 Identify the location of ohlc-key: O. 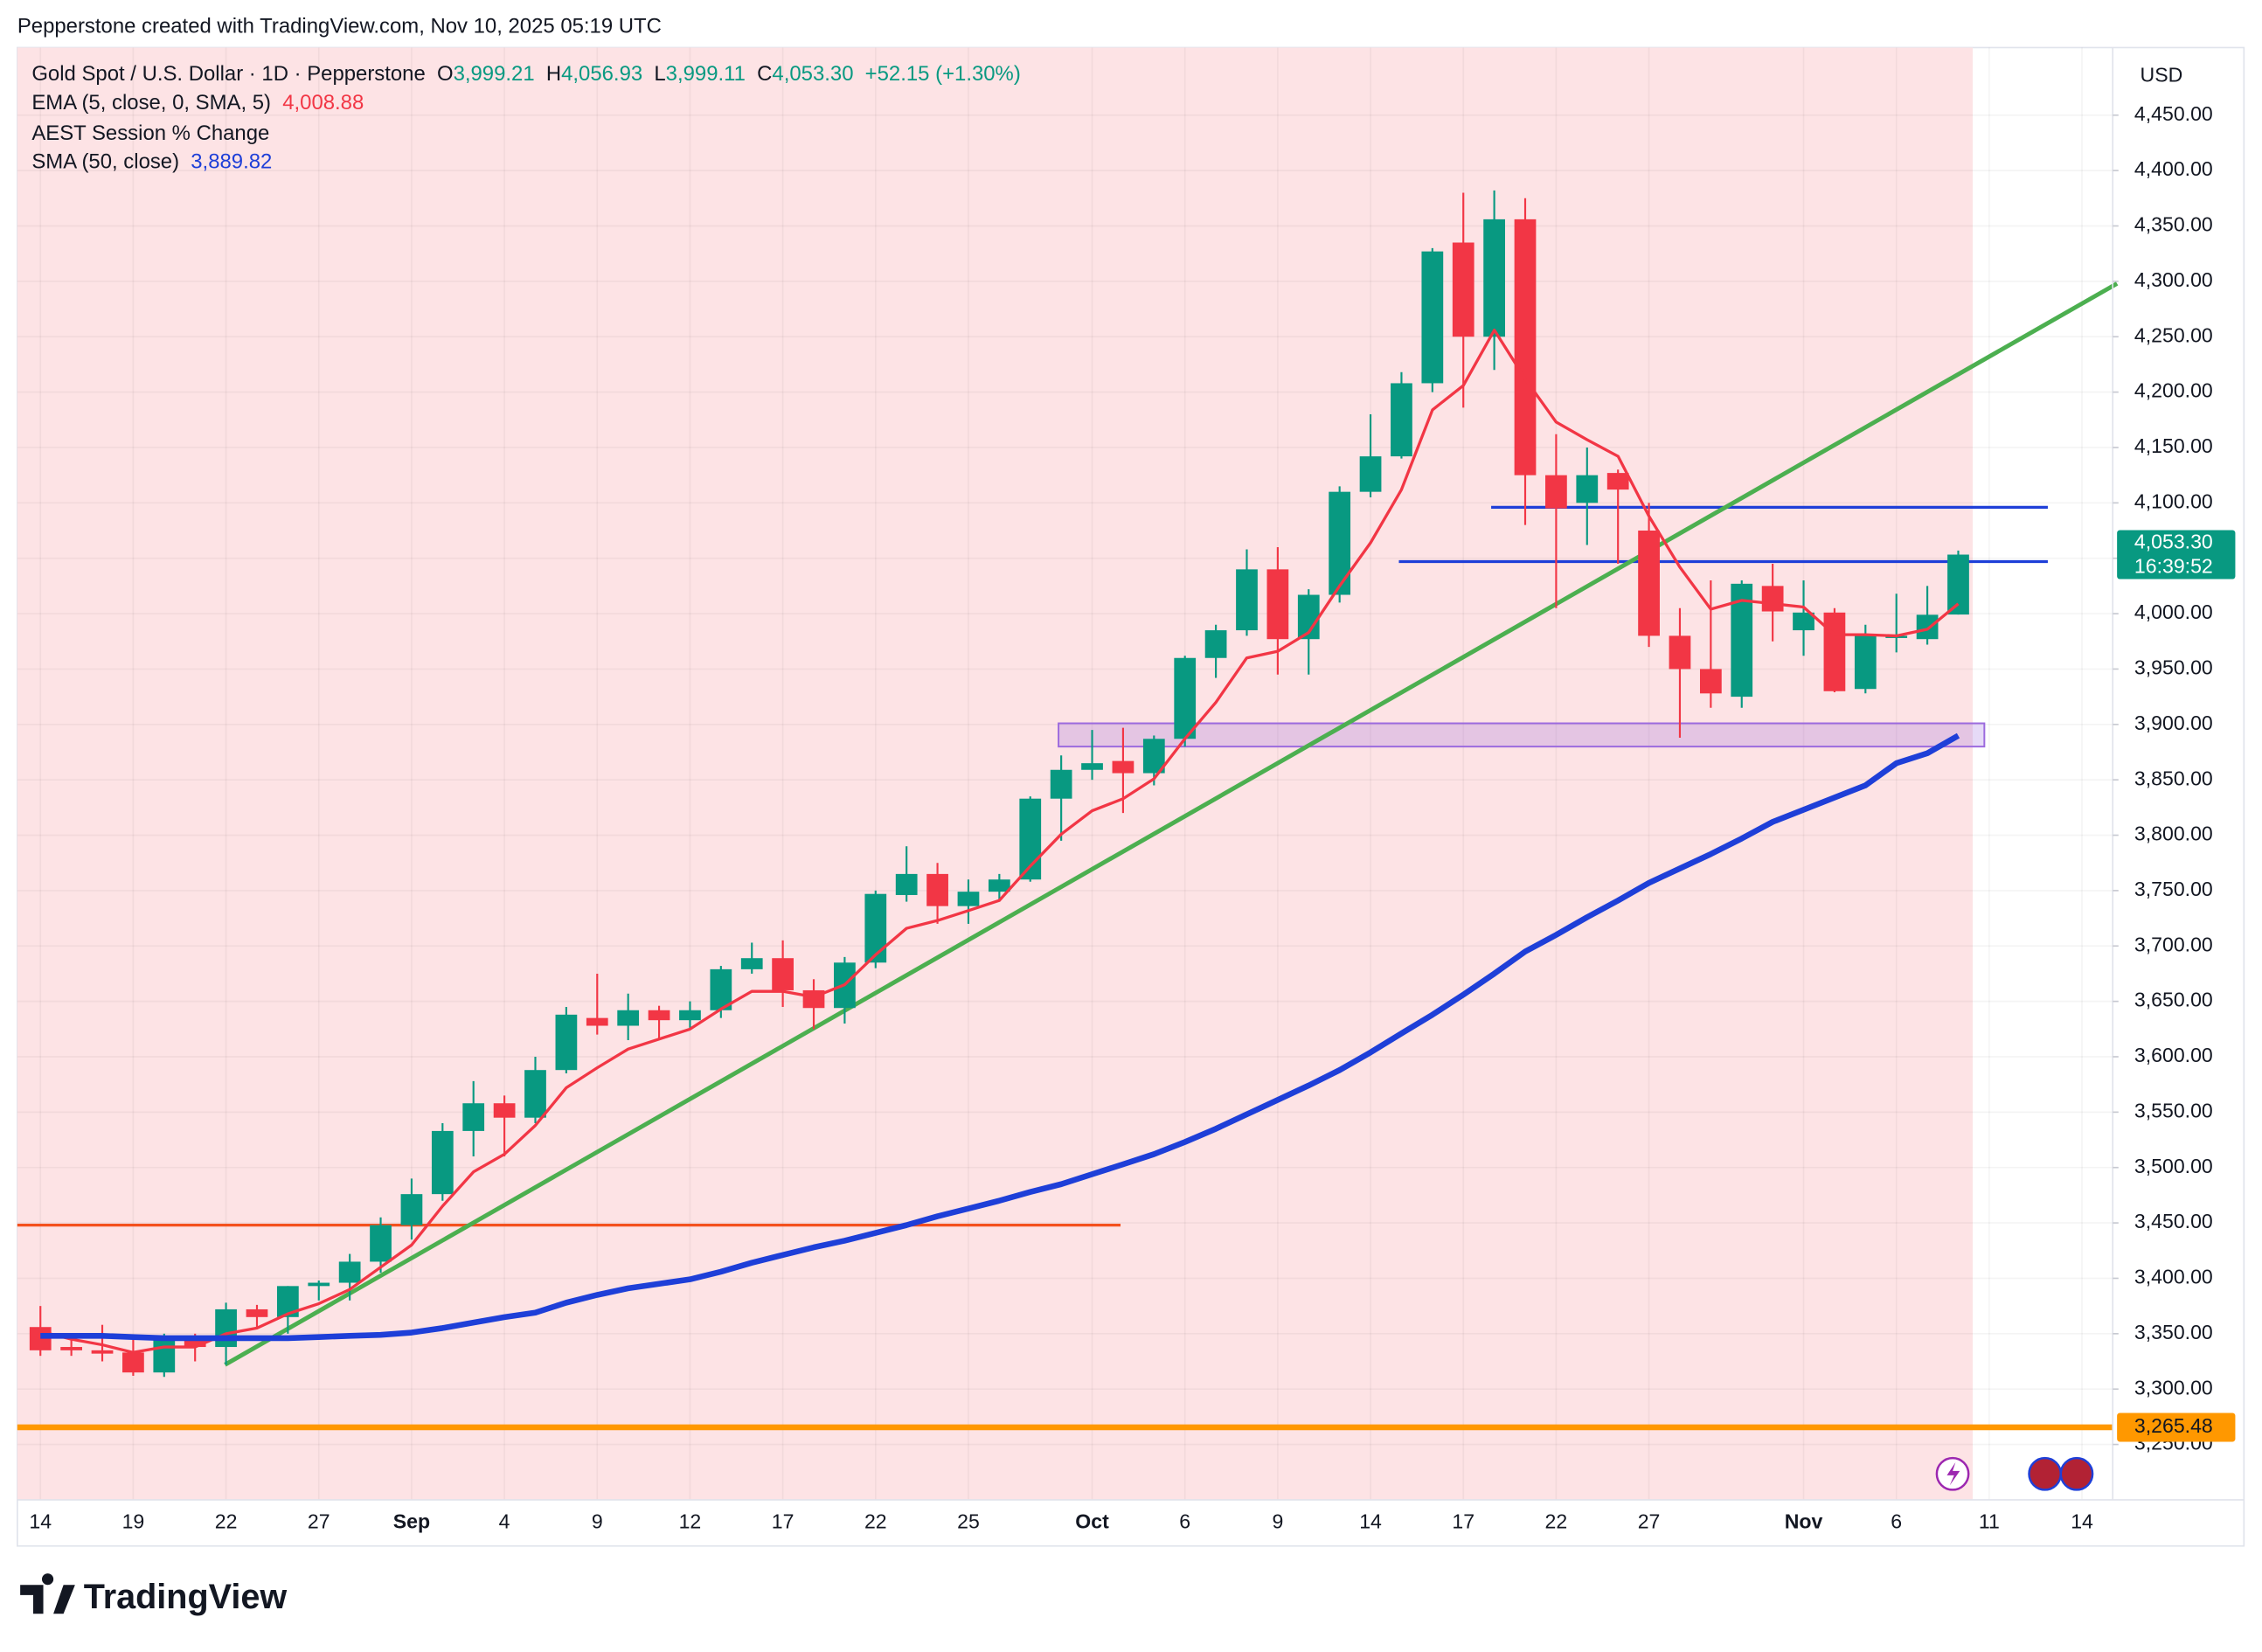
(445, 74).